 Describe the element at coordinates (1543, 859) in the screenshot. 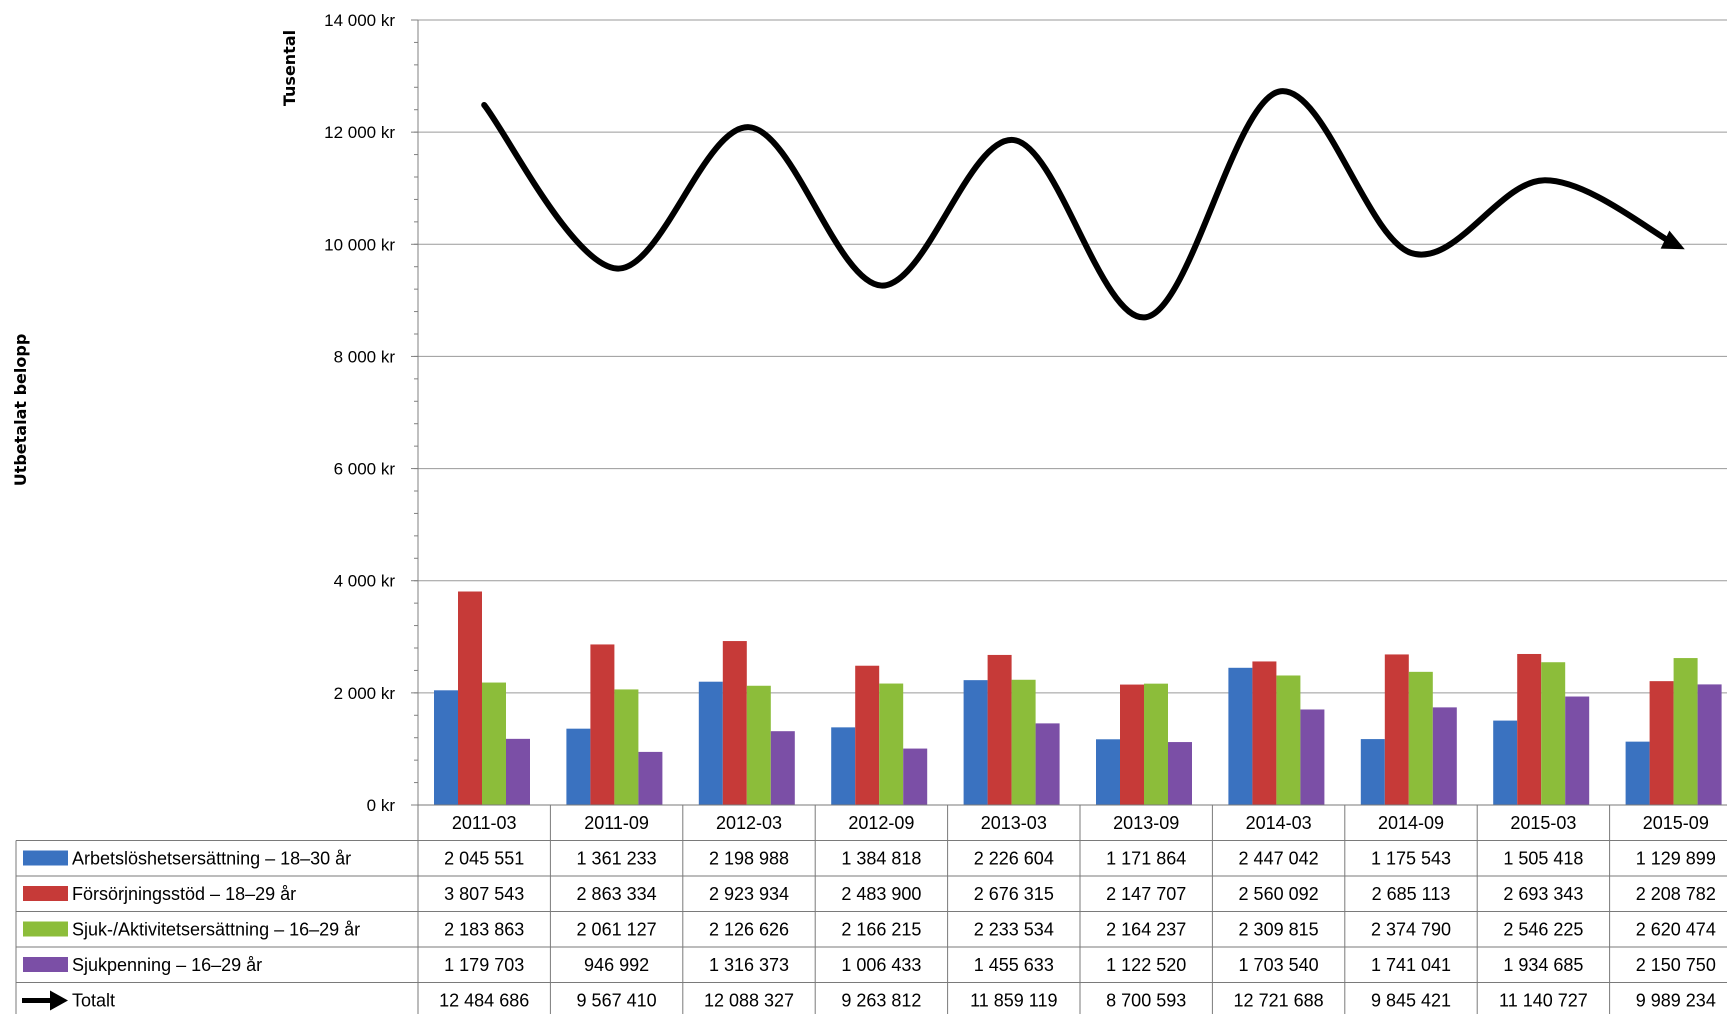

I see `table-cell: 1 505 418` at that location.